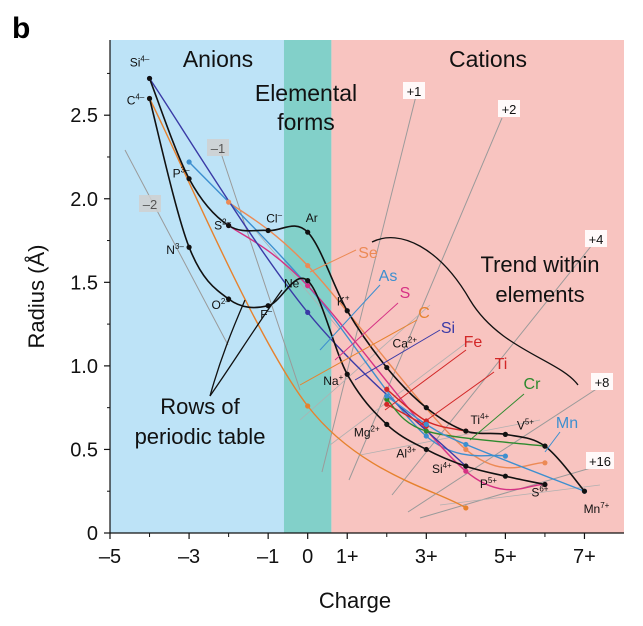 Image resolution: width=643 pixels, height=626 pixels. I want to click on guide-line-faint, so click(365, 362).